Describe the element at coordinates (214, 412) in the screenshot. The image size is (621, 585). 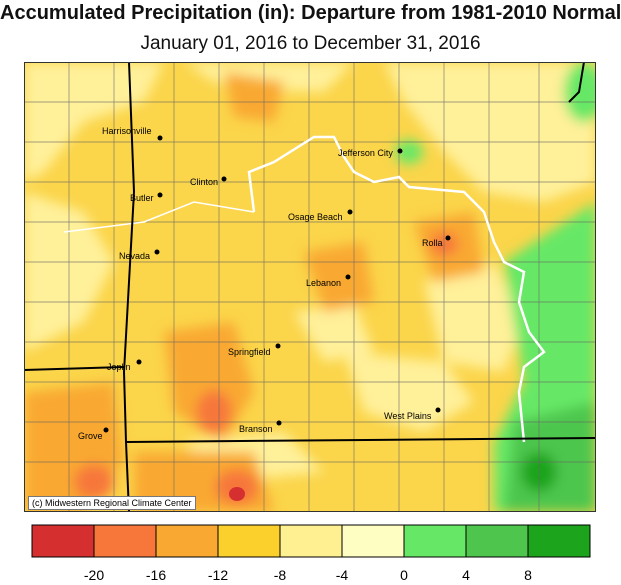
I see `dark-orange-spot-a` at that location.